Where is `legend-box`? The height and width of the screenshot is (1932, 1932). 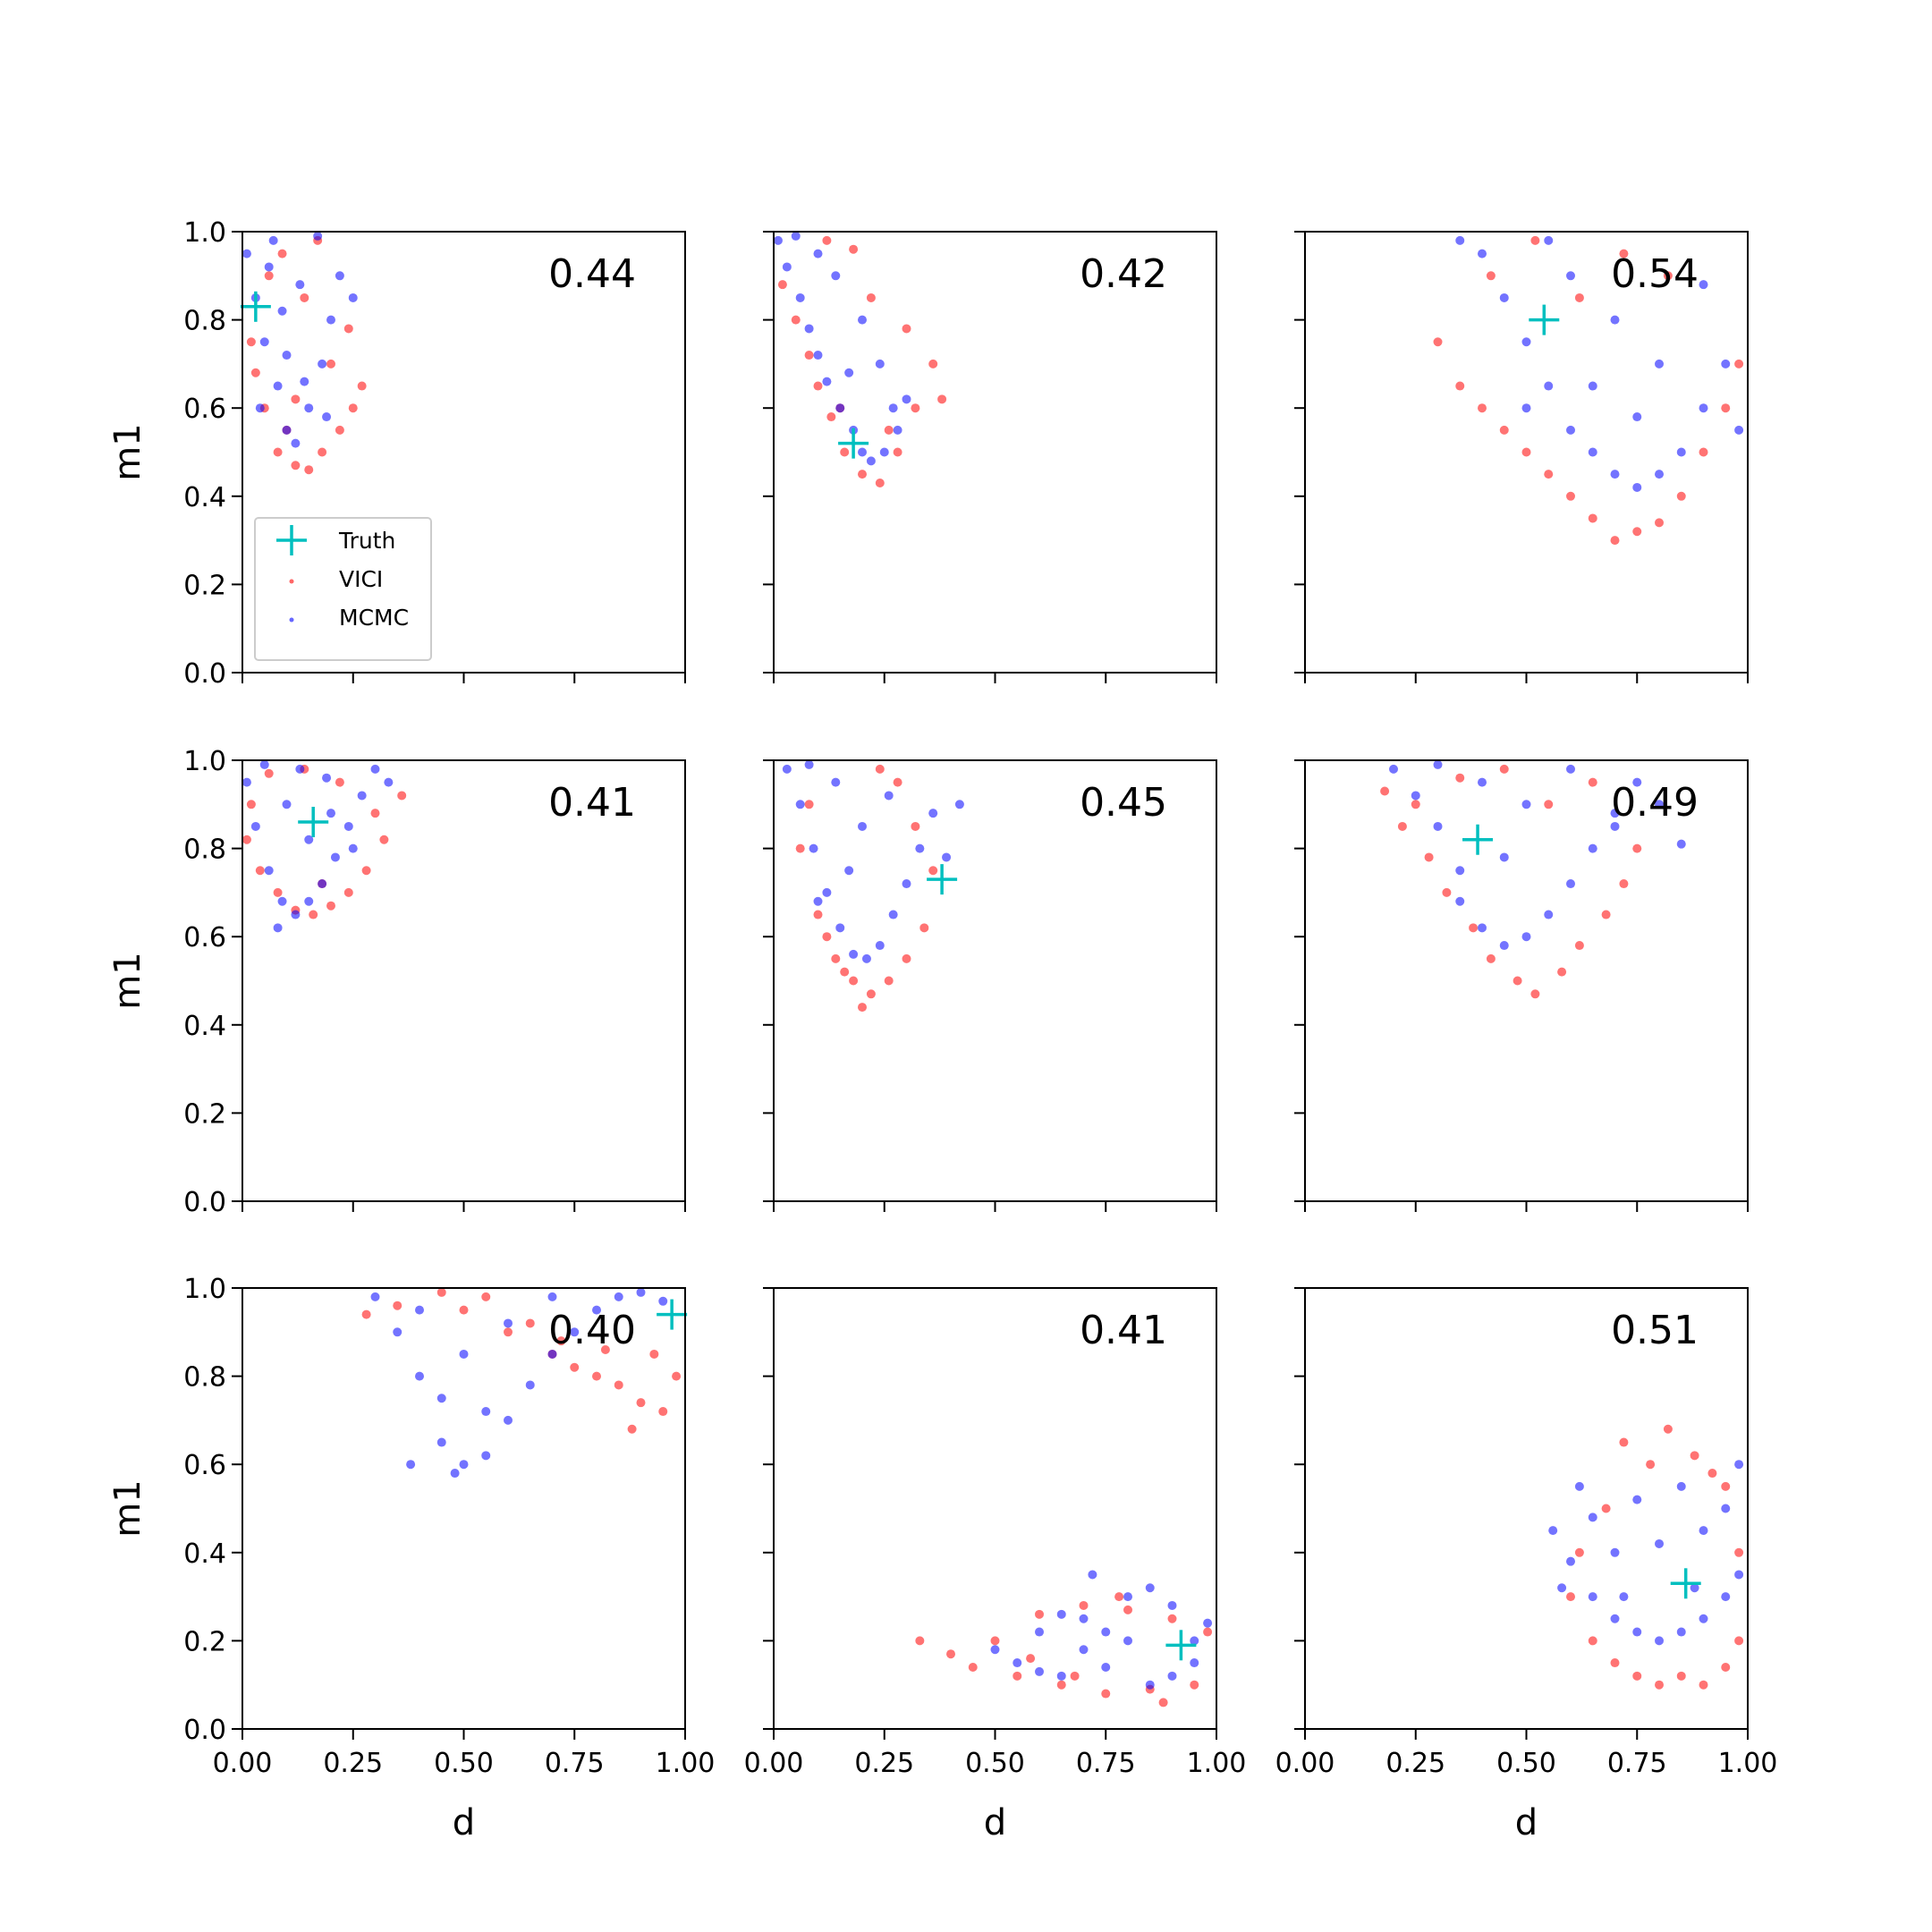
legend-box is located at coordinates (343, 589).